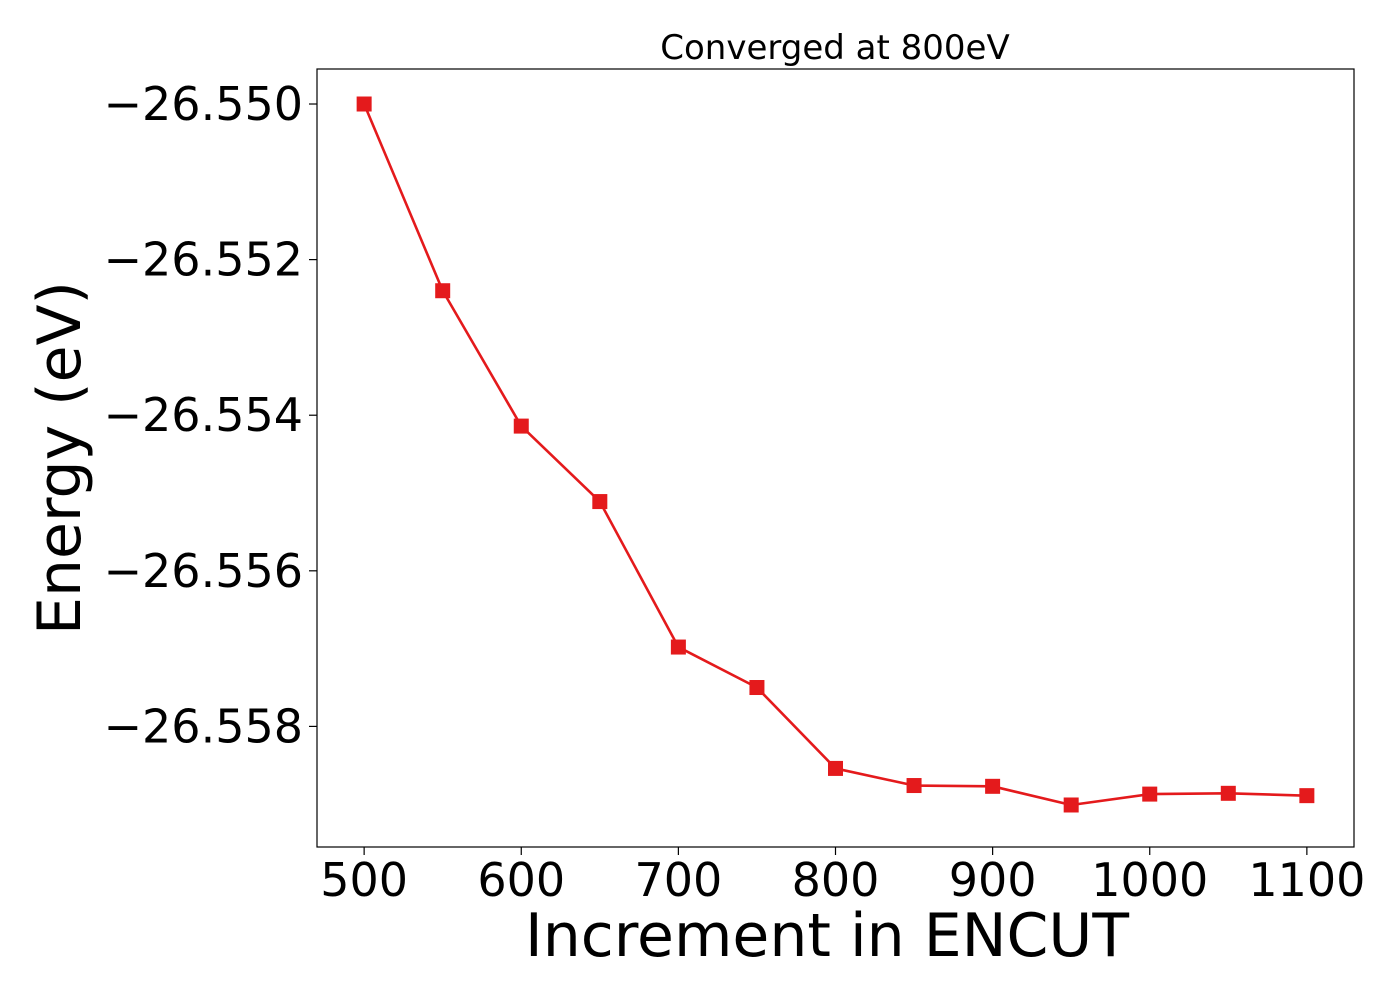 The width and height of the screenshot is (1400, 1000). What do you see at coordinates (204, 415) in the screenshot?
I see `y-tick-label: −26.554` at bounding box center [204, 415].